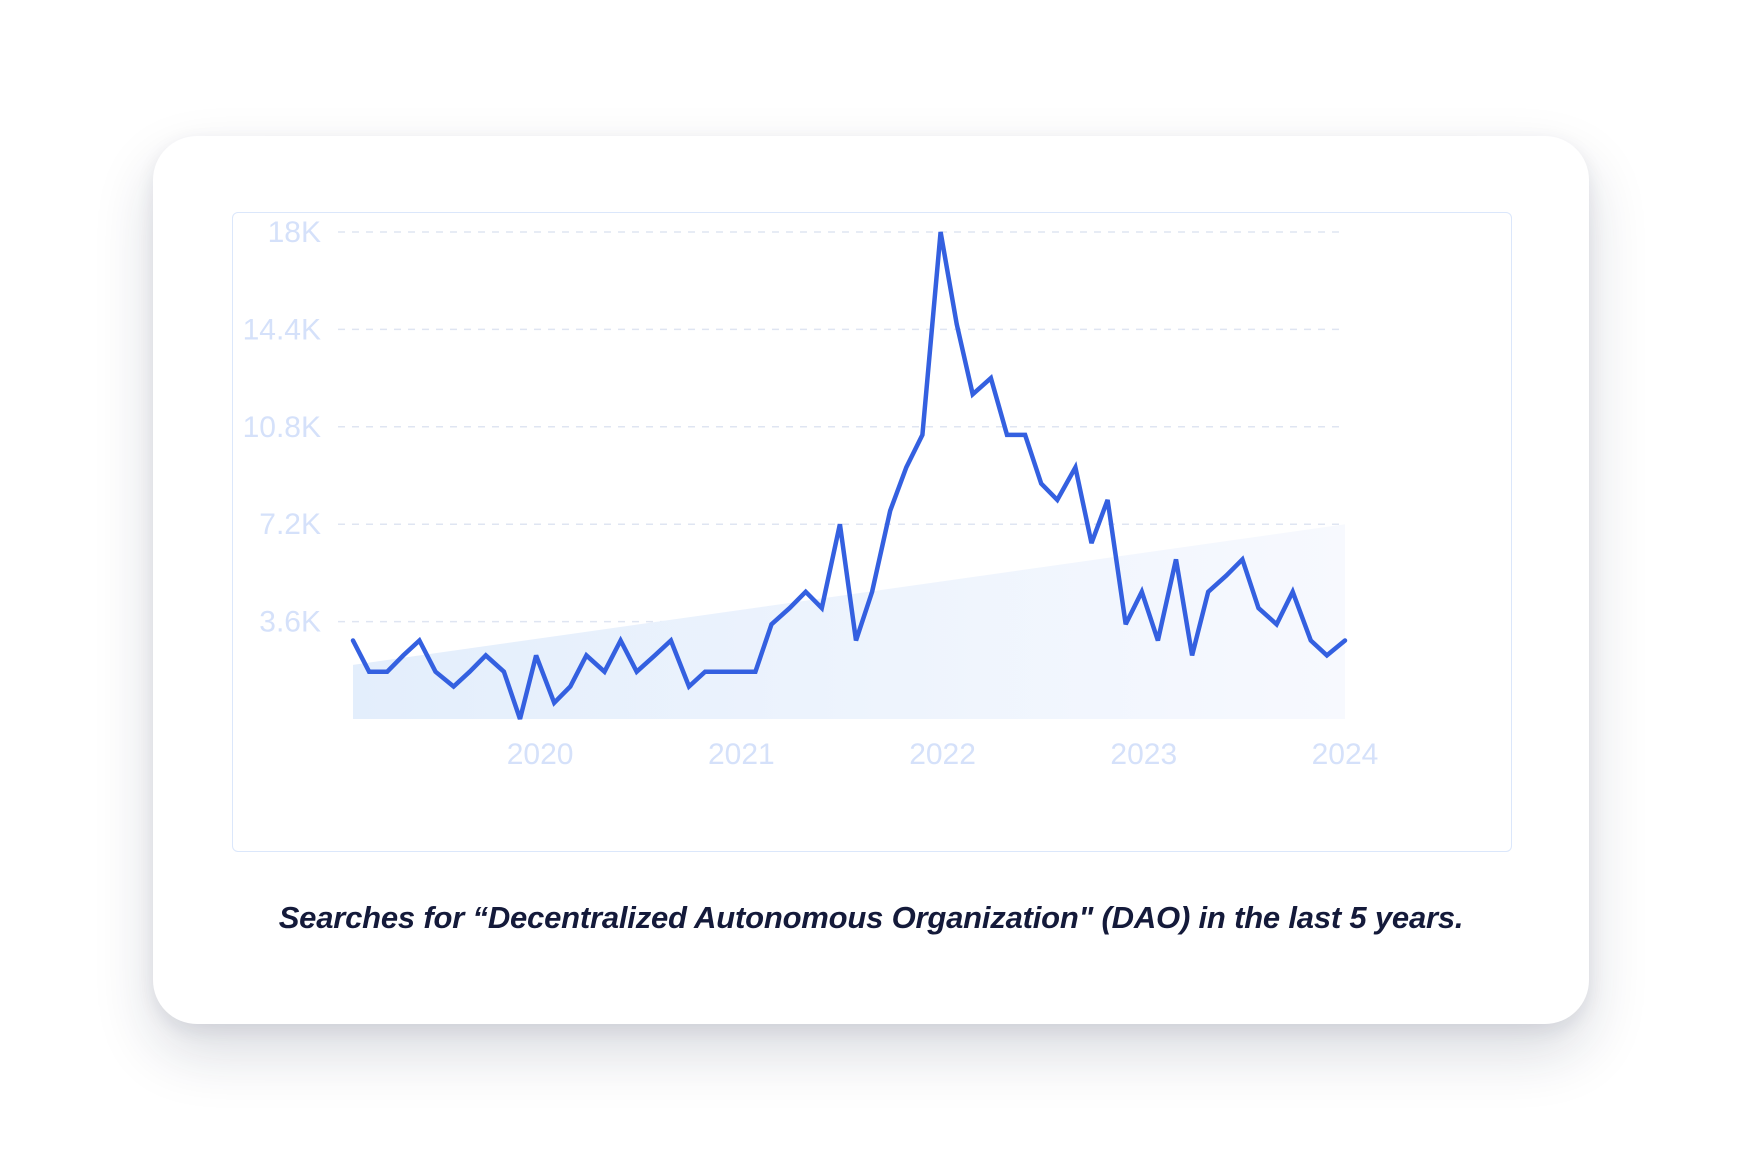 The width and height of the screenshot is (1740, 1160). I want to click on y-tick-label: 10.8K, so click(282, 427).